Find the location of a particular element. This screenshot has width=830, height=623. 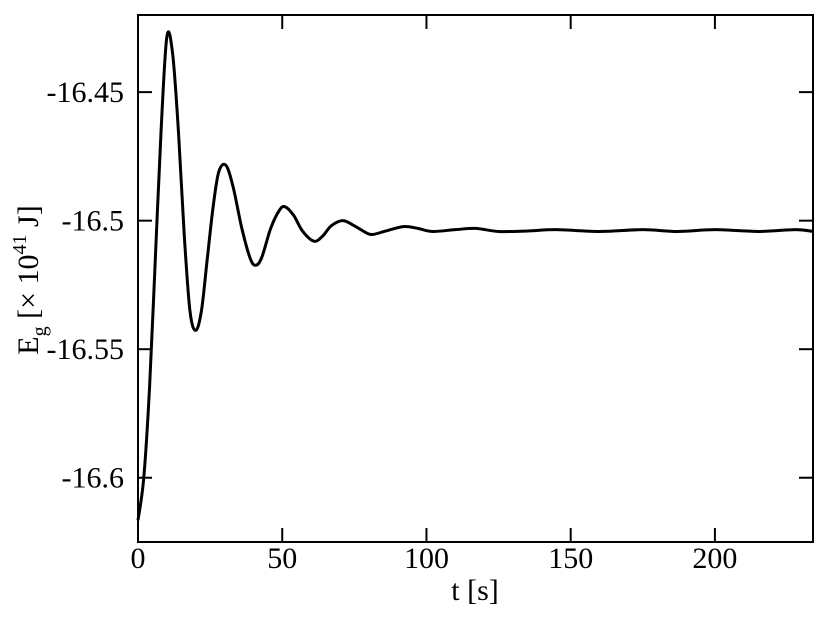

y-label-sub: g is located at coordinates (40, 331).